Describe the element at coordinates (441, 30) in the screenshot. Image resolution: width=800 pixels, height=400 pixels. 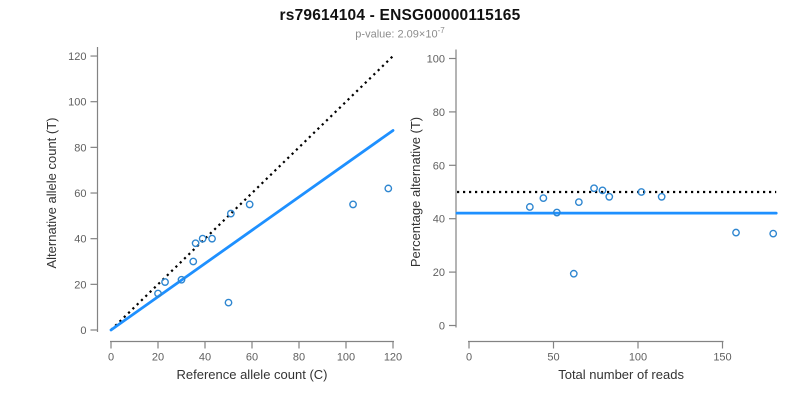
I see `pvalue-exponent: -7` at that location.